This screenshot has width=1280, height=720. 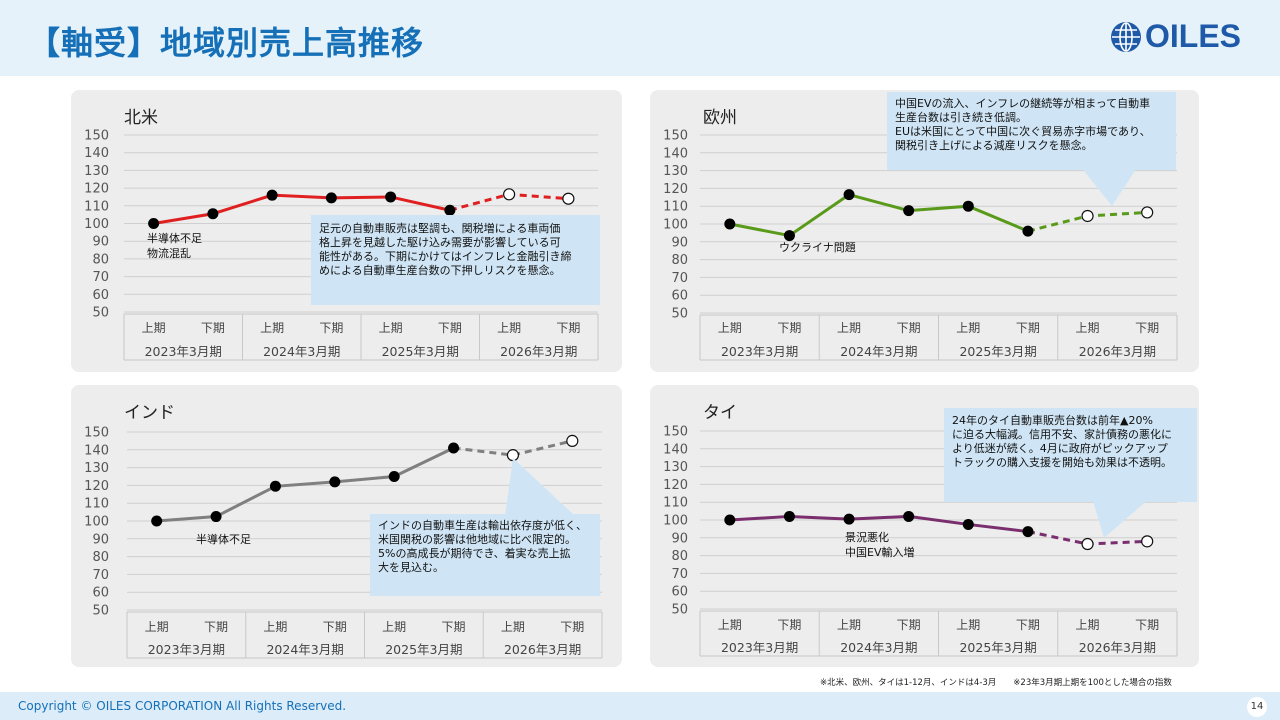 What do you see at coordinates (445, 256) in the screenshot?
I see `na-callout-line-3: 能性がある。下期にかけてはインフレと金融引き締` at bounding box center [445, 256].